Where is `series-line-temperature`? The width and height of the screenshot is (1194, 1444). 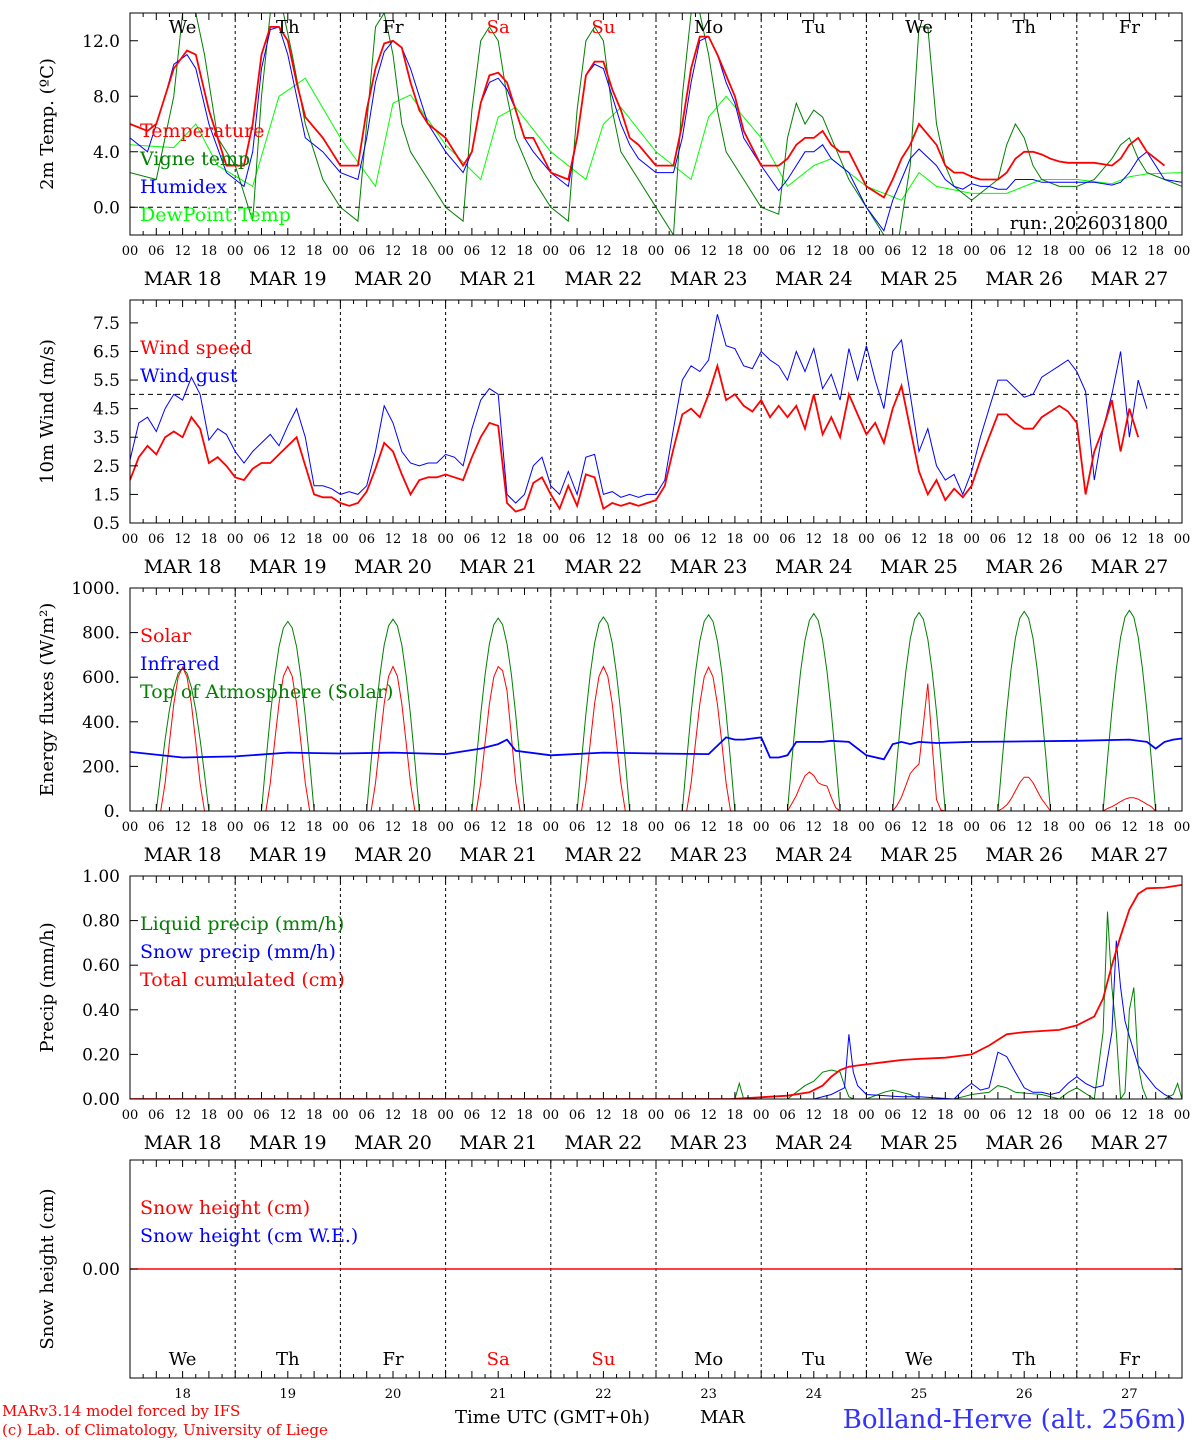
series-line-temperature is located at coordinates (648, 112).